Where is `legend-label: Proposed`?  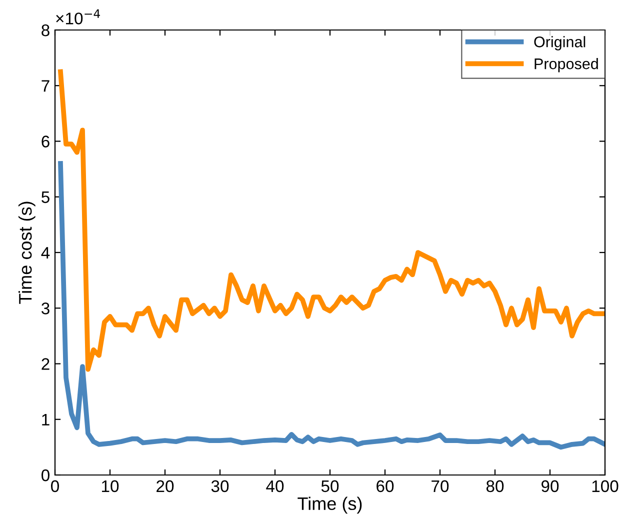 legend-label: Proposed is located at coordinates (566, 65).